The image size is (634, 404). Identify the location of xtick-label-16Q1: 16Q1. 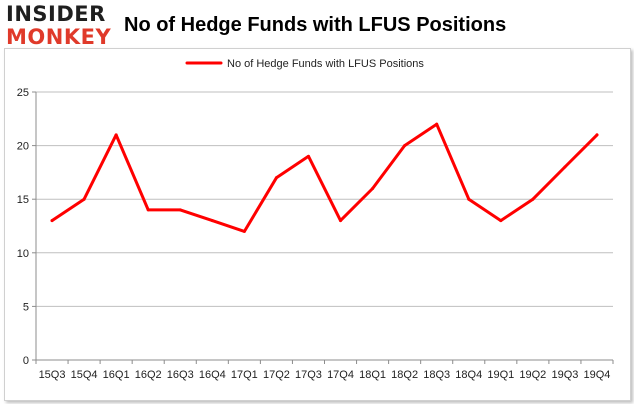
(116, 375).